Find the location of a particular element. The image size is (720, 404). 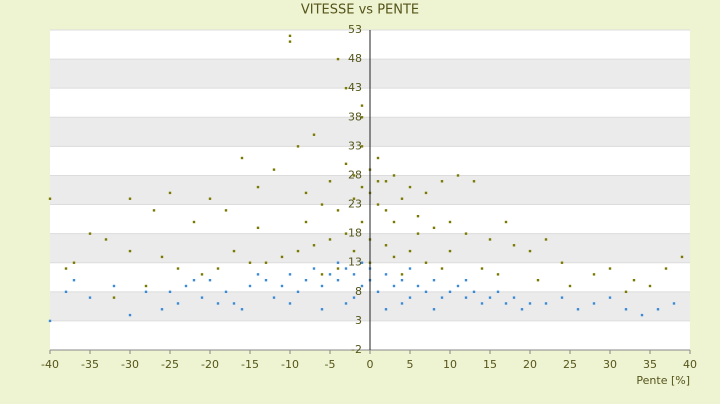

x-tick-label: -40 is located at coordinates (50, 364).